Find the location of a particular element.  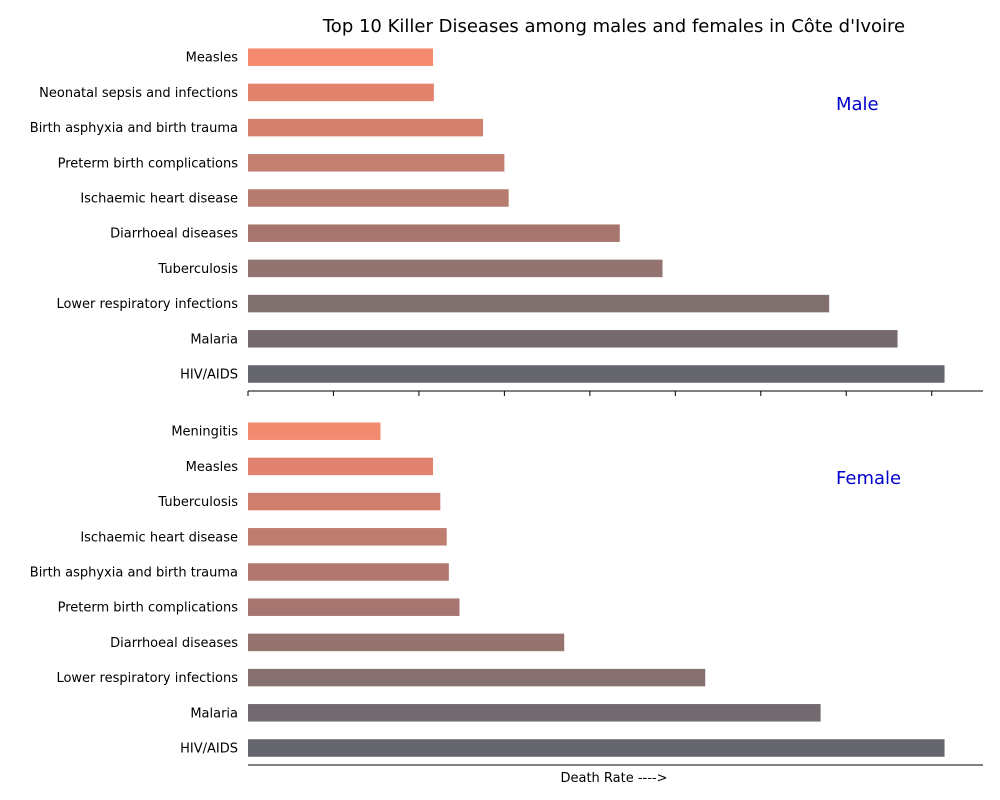

male-tick-label-7: Preterm birth complications is located at coordinates (148, 163).